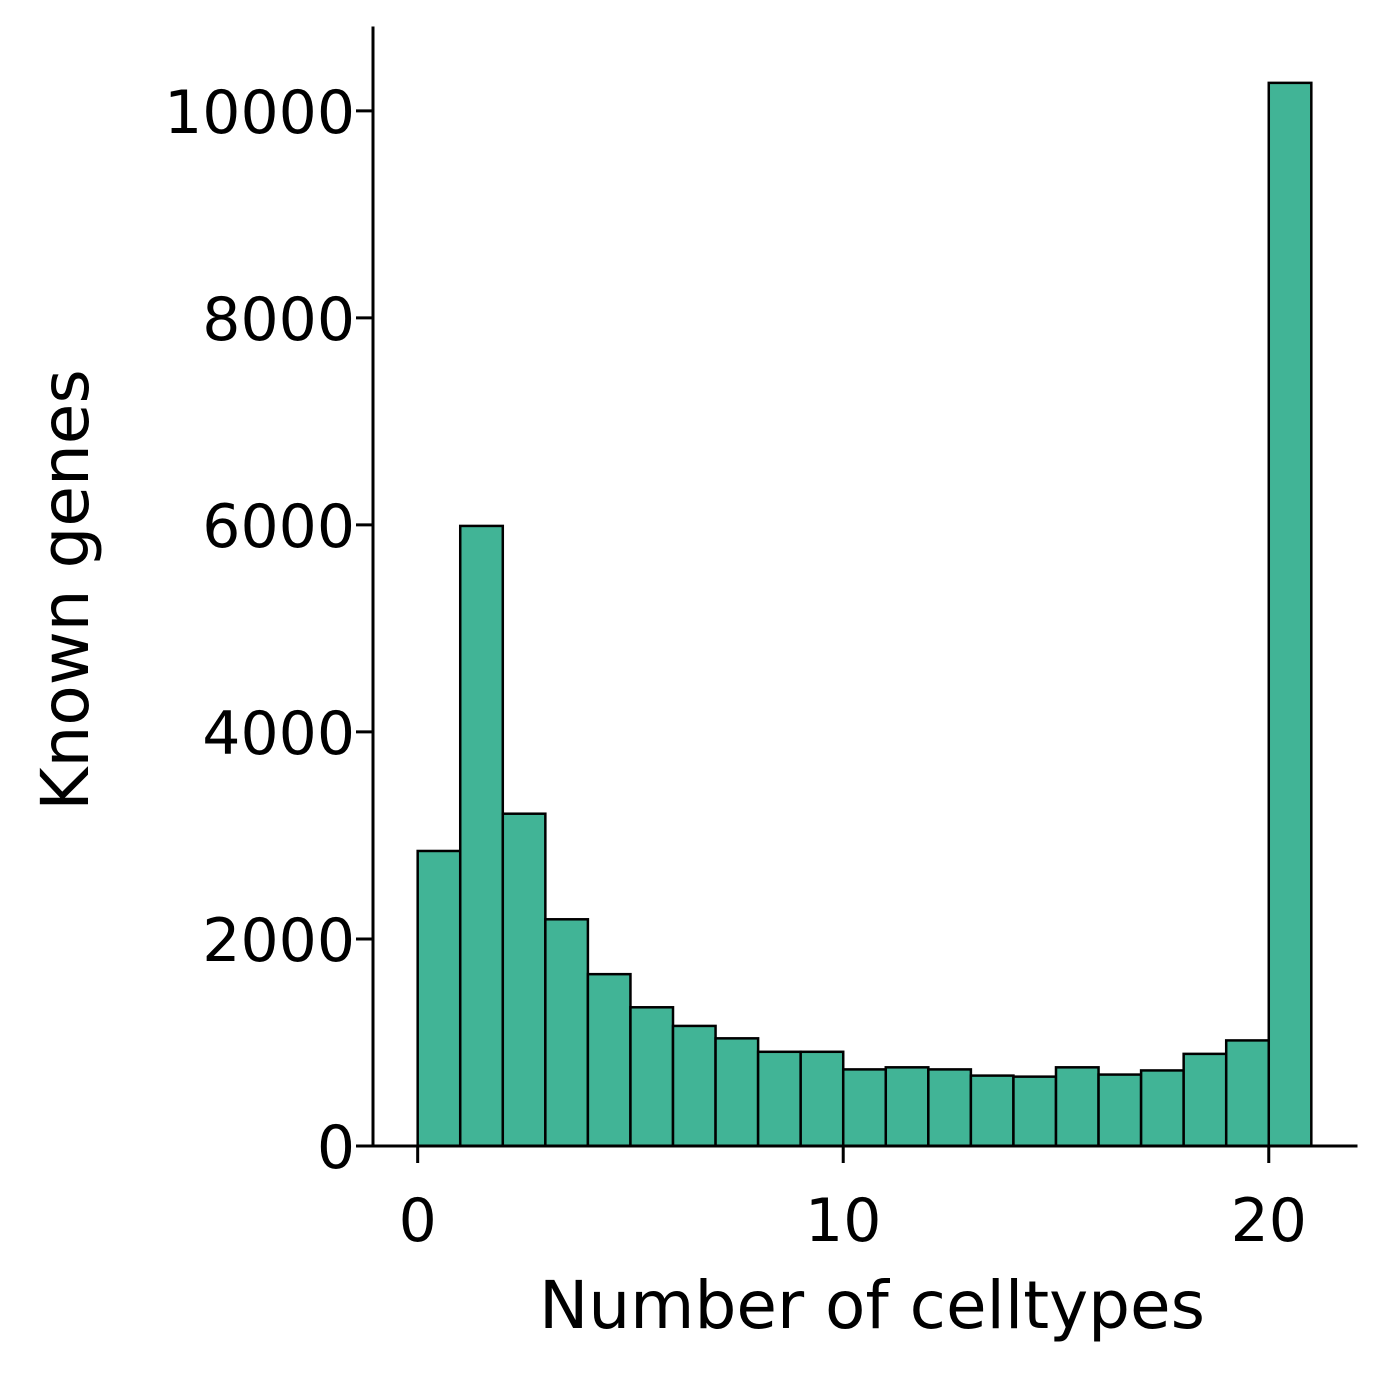 The width and height of the screenshot is (1384, 1377). What do you see at coordinates (278, 527) in the screenshot?
I see `y-tick-label: 6000` at bounding box center [278, 527].